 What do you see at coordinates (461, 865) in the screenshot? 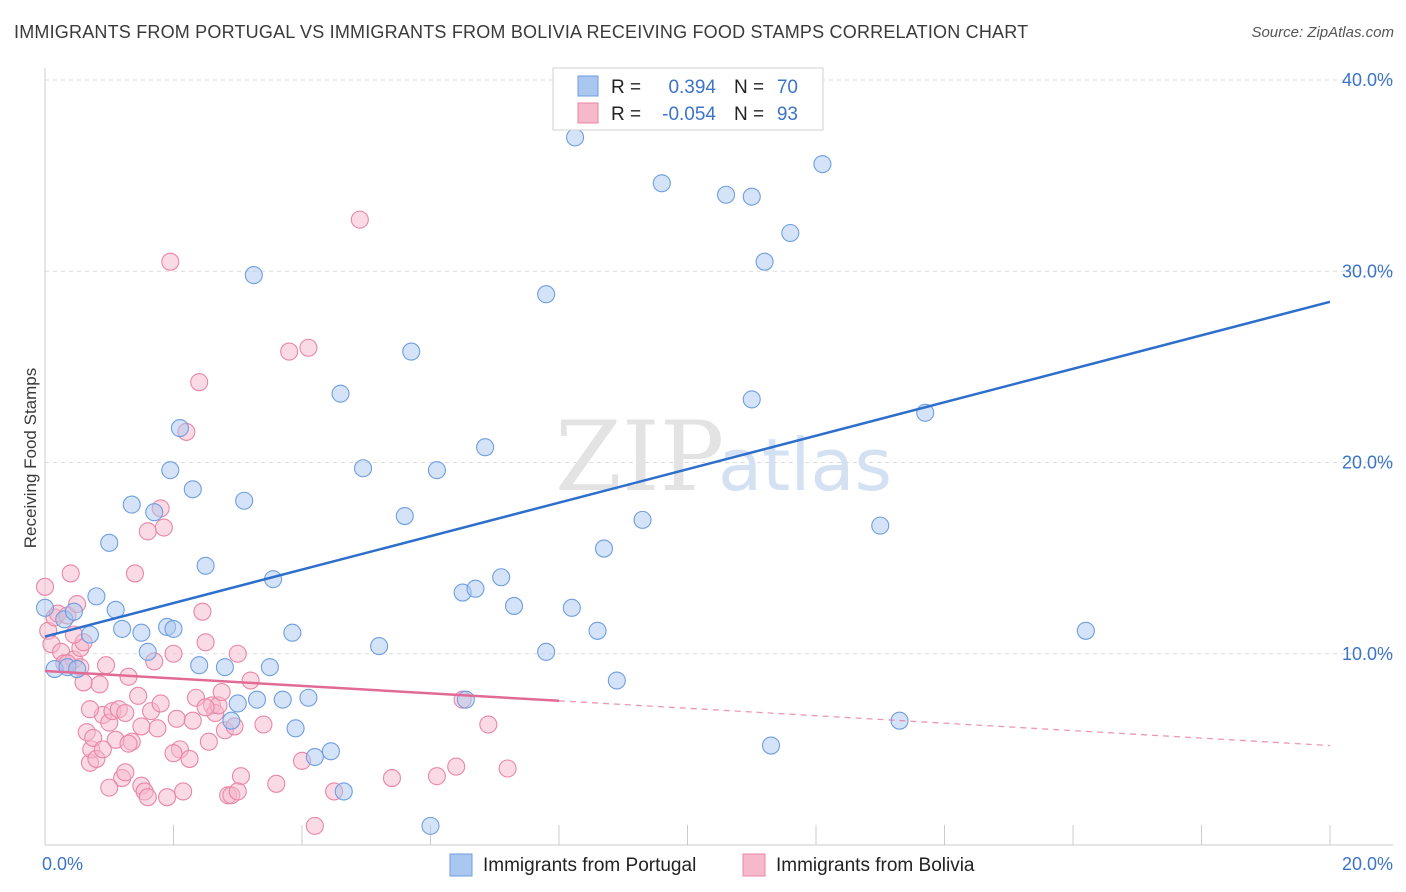
I see `bottom-legend-swatch-portugal` at bounding box center [461, 865].